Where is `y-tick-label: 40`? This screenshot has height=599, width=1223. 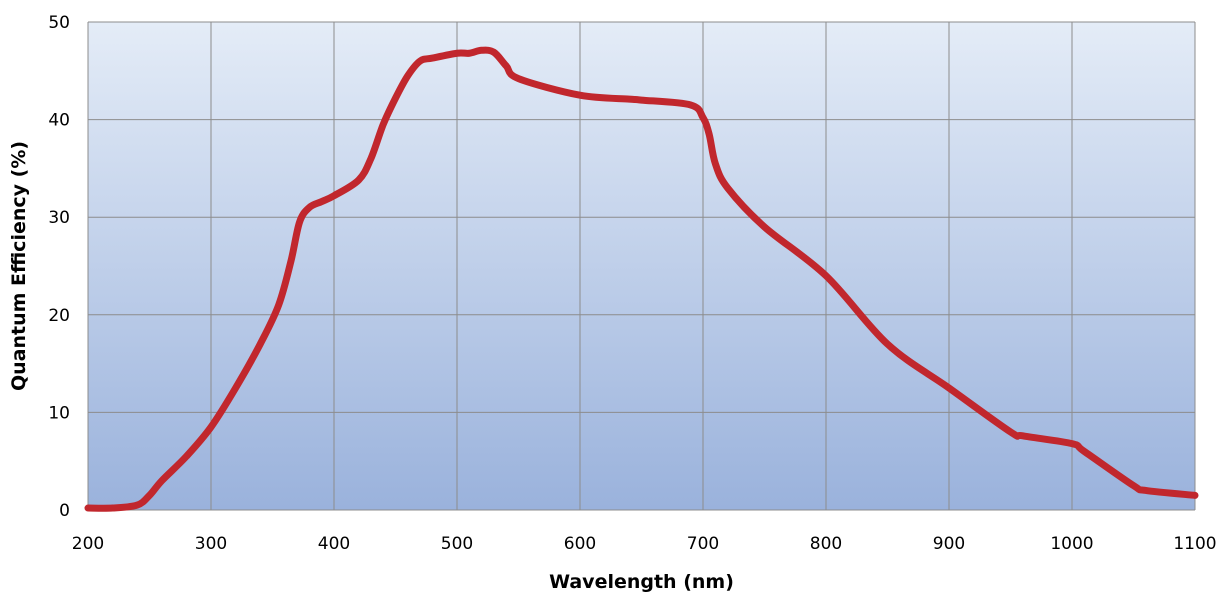 y-tick-label: 40 is located at coordinates (59, 121).